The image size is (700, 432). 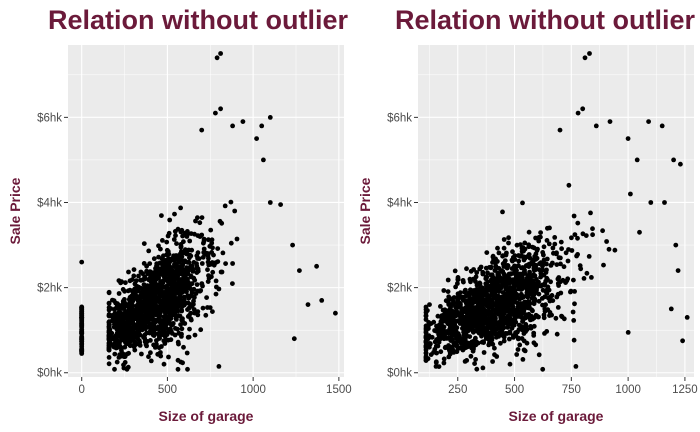 I want to click on x-tick-label: 250, so click(x=457, y=390).